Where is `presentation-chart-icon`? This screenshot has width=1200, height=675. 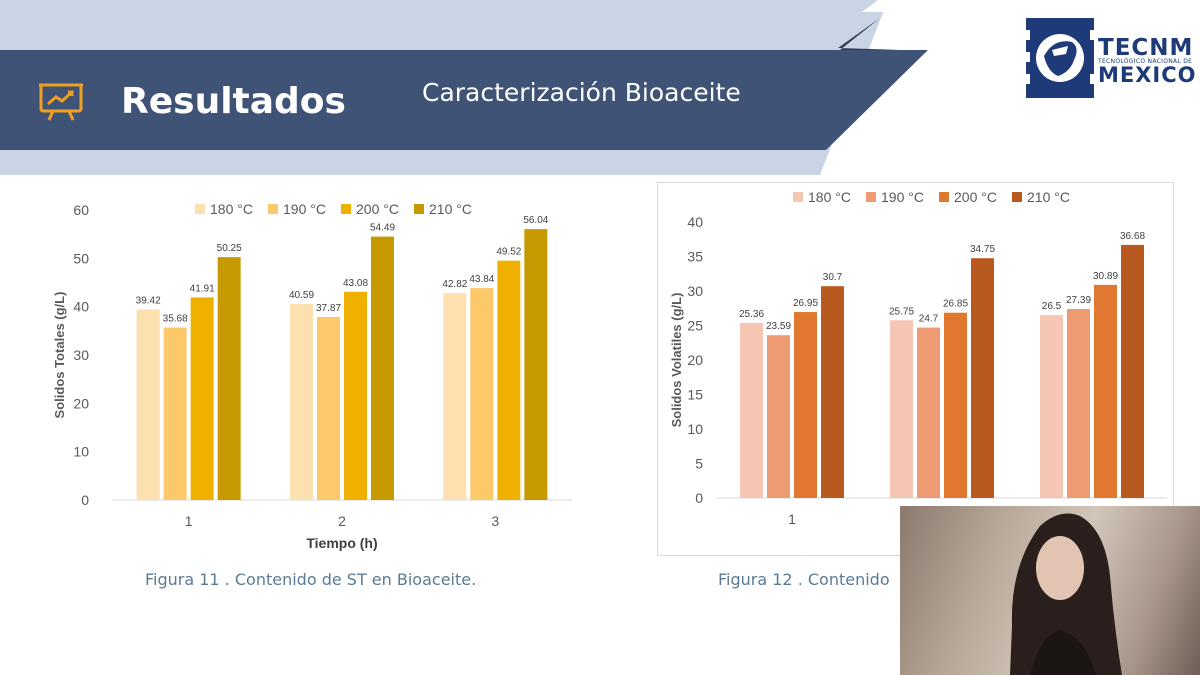 presentation-chart-icon is located at coordinates (61, 102).